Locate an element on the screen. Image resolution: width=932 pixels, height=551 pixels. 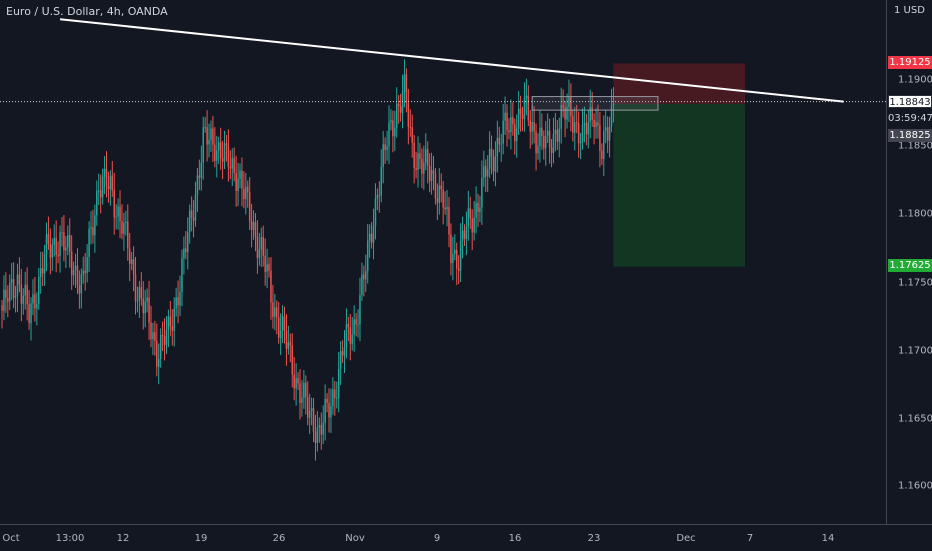
entry-zone-box is located at coordinates (595, 103).